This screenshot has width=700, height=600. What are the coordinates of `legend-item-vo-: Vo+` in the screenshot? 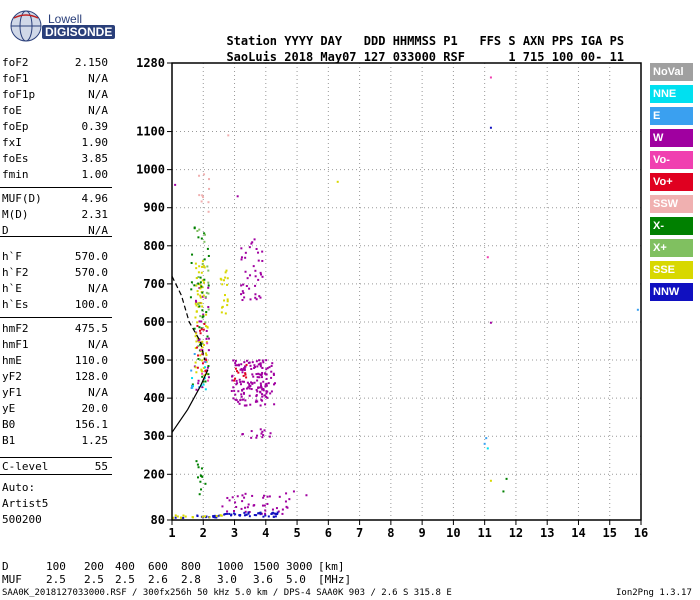 It's located at (671, 182).